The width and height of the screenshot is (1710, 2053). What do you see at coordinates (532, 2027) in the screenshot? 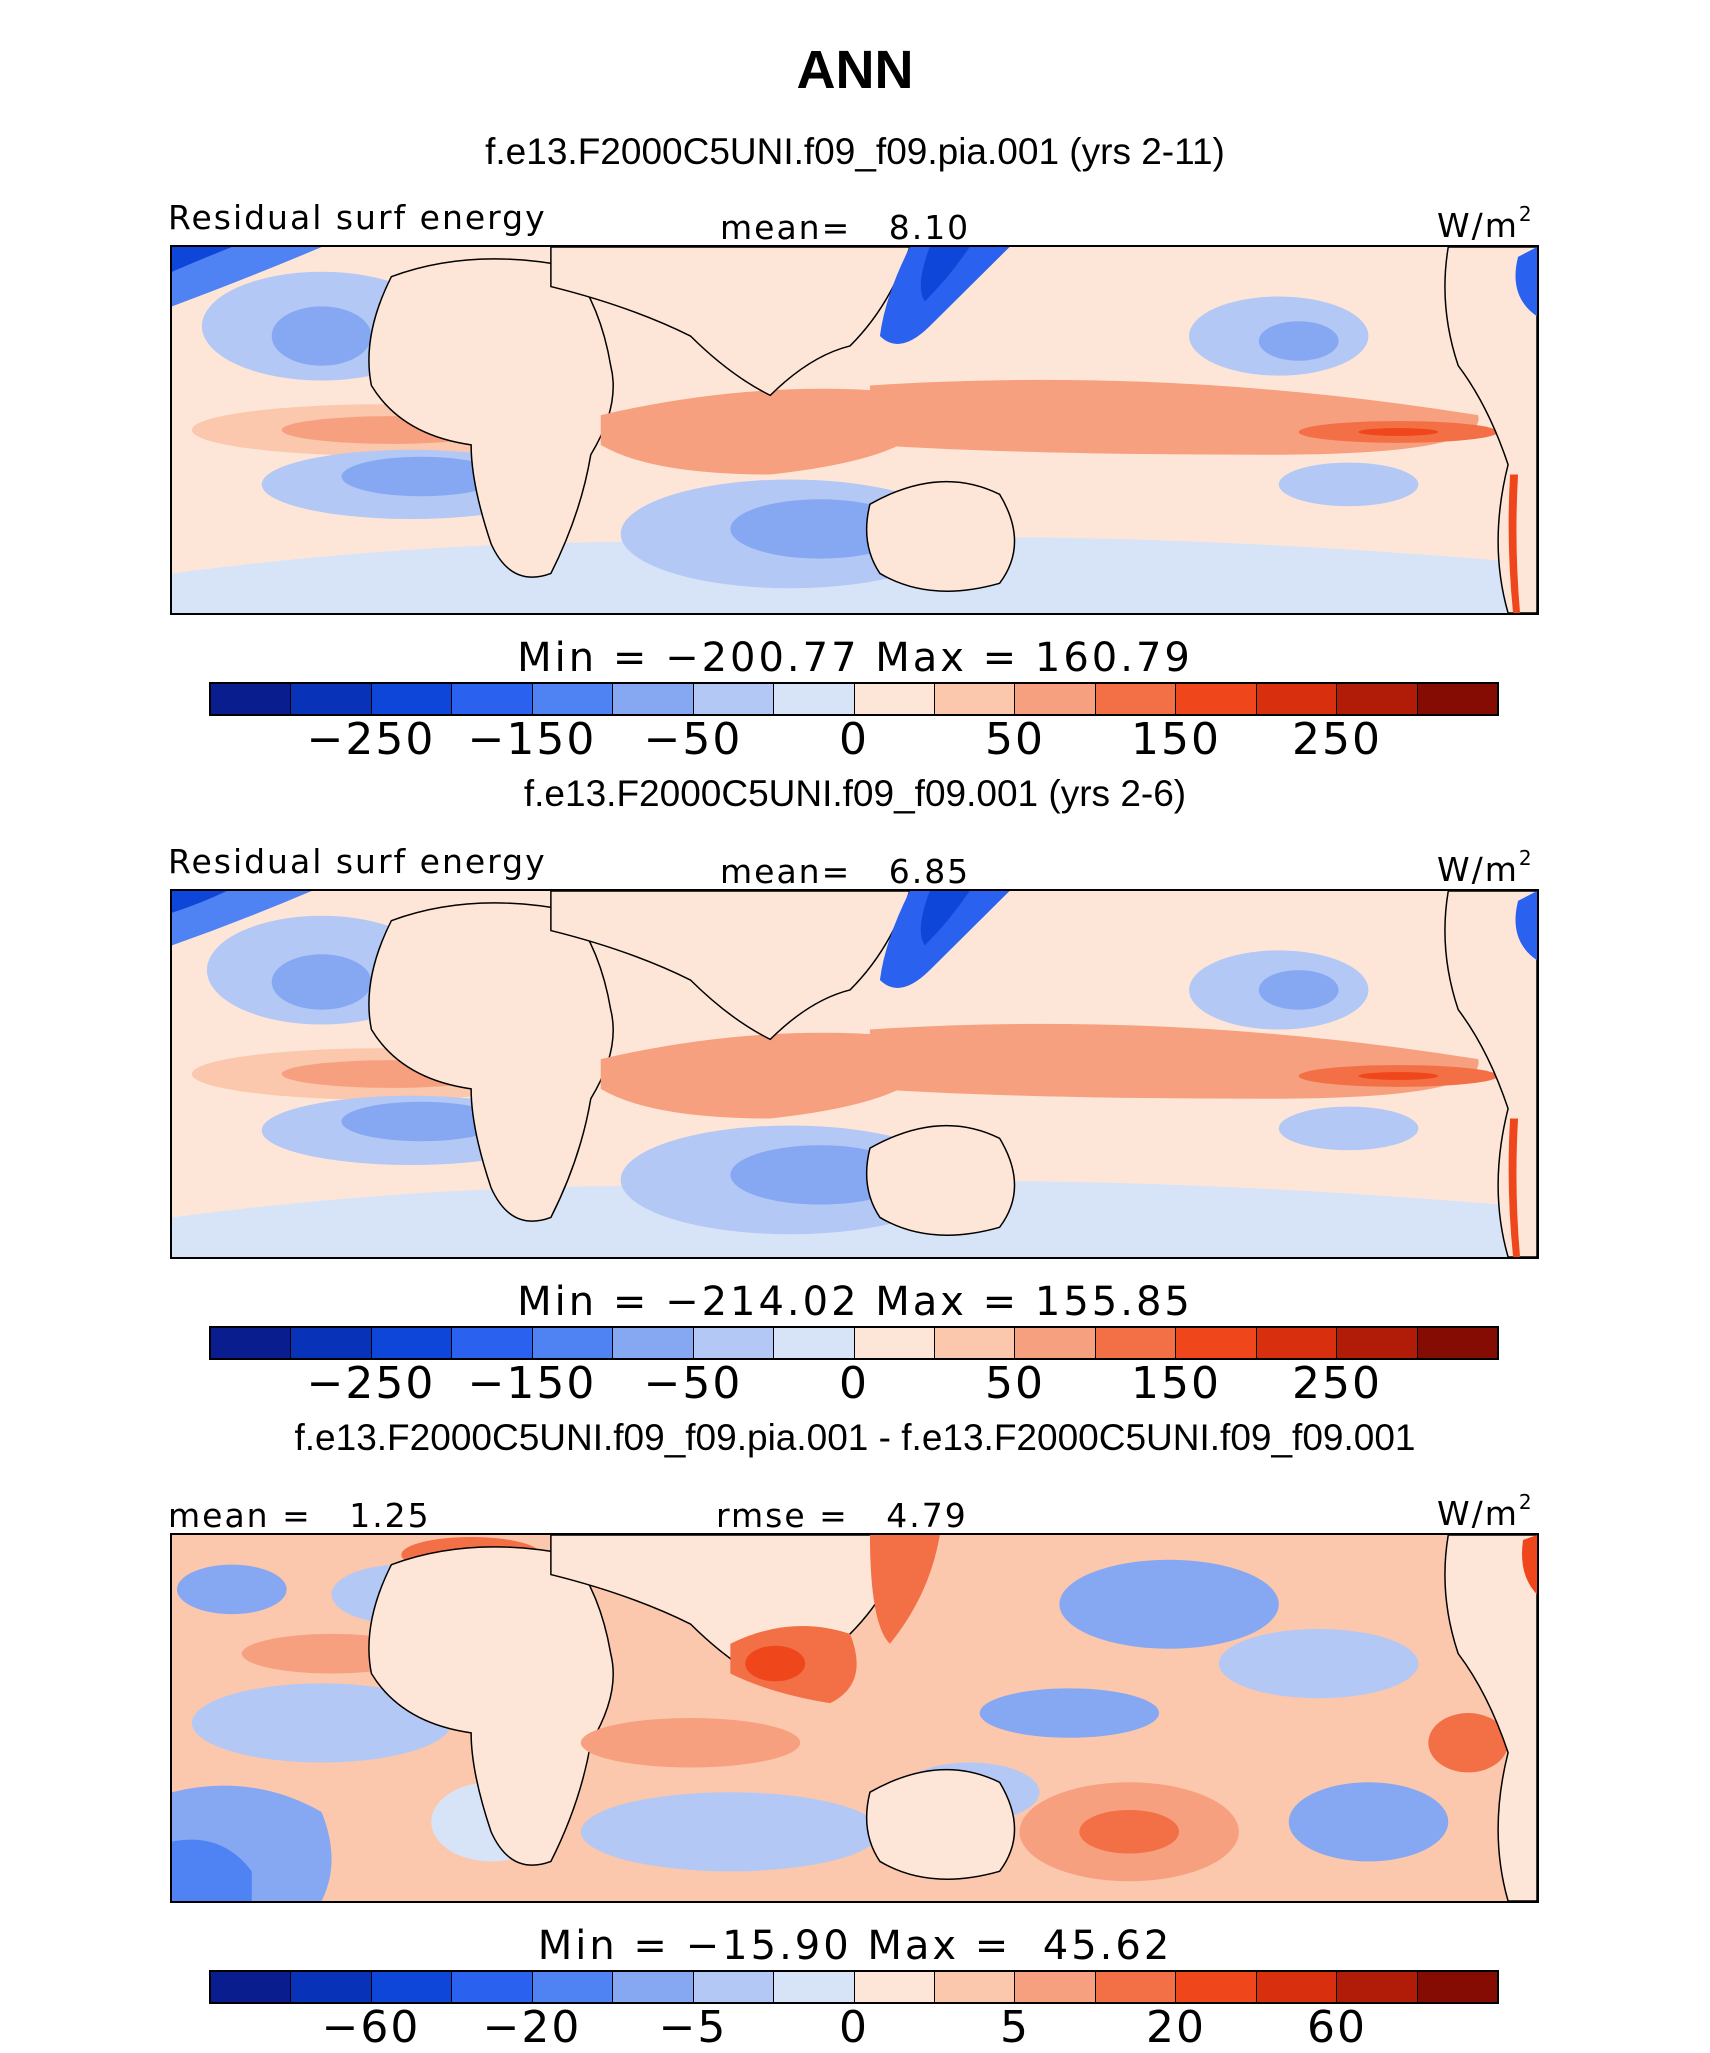
I see `panel-3-tick: −20` at bounding box center [532, 2027].